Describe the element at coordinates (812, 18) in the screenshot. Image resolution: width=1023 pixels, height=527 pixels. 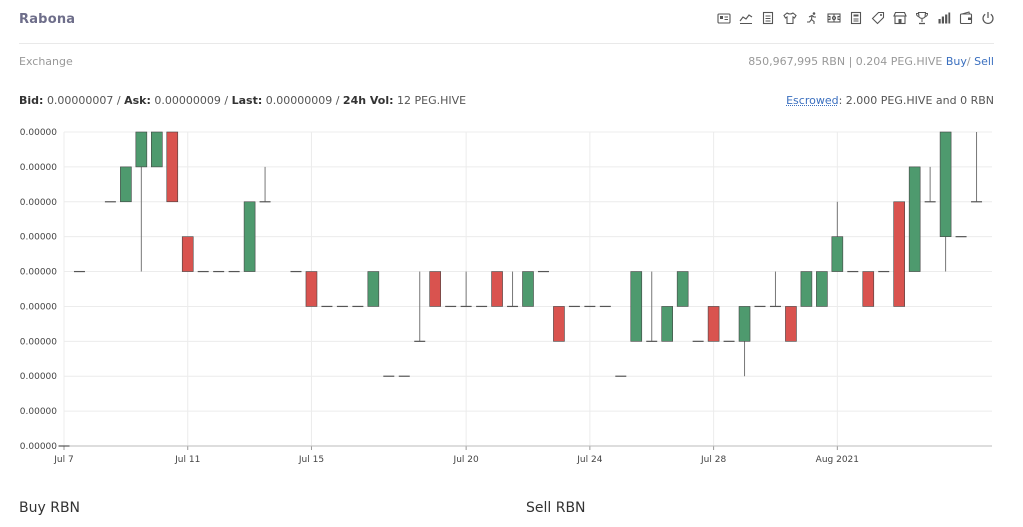
I see `running-icon` at that location.